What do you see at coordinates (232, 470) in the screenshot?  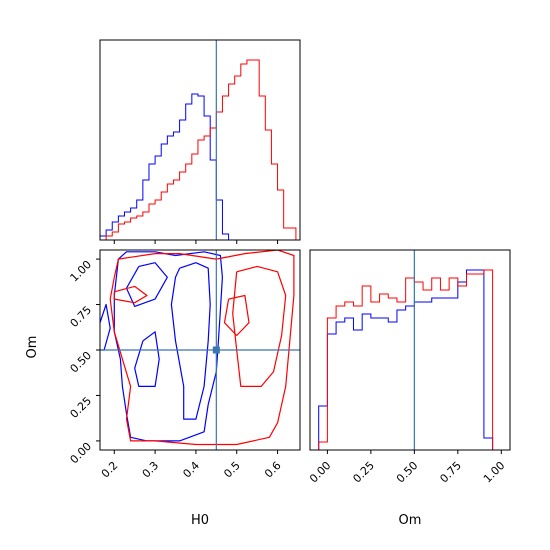 I see `x-tick-label-3: 0.5` at bounding box center [232, 470].